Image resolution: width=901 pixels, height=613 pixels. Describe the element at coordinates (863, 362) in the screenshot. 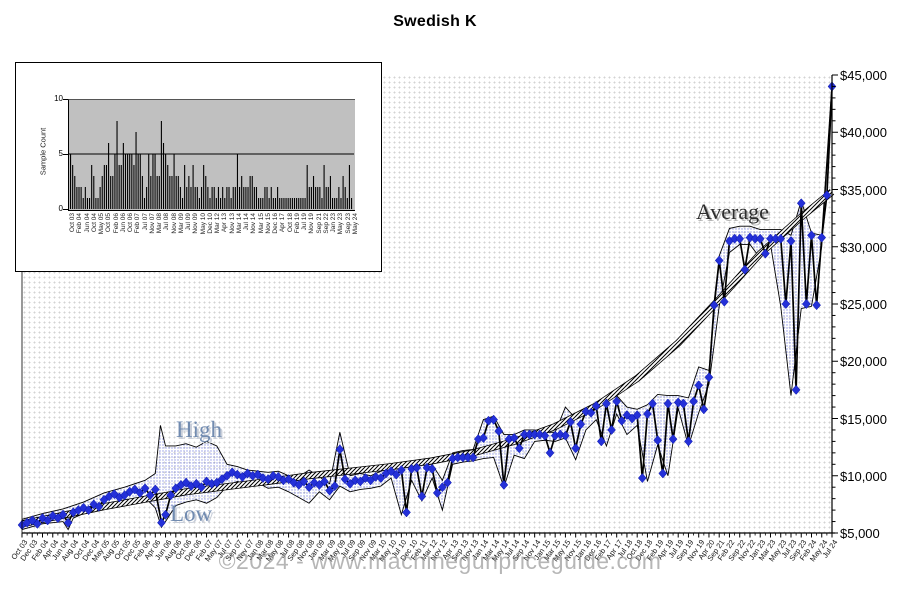

I see `y-tick-label: $20,000` at that location.